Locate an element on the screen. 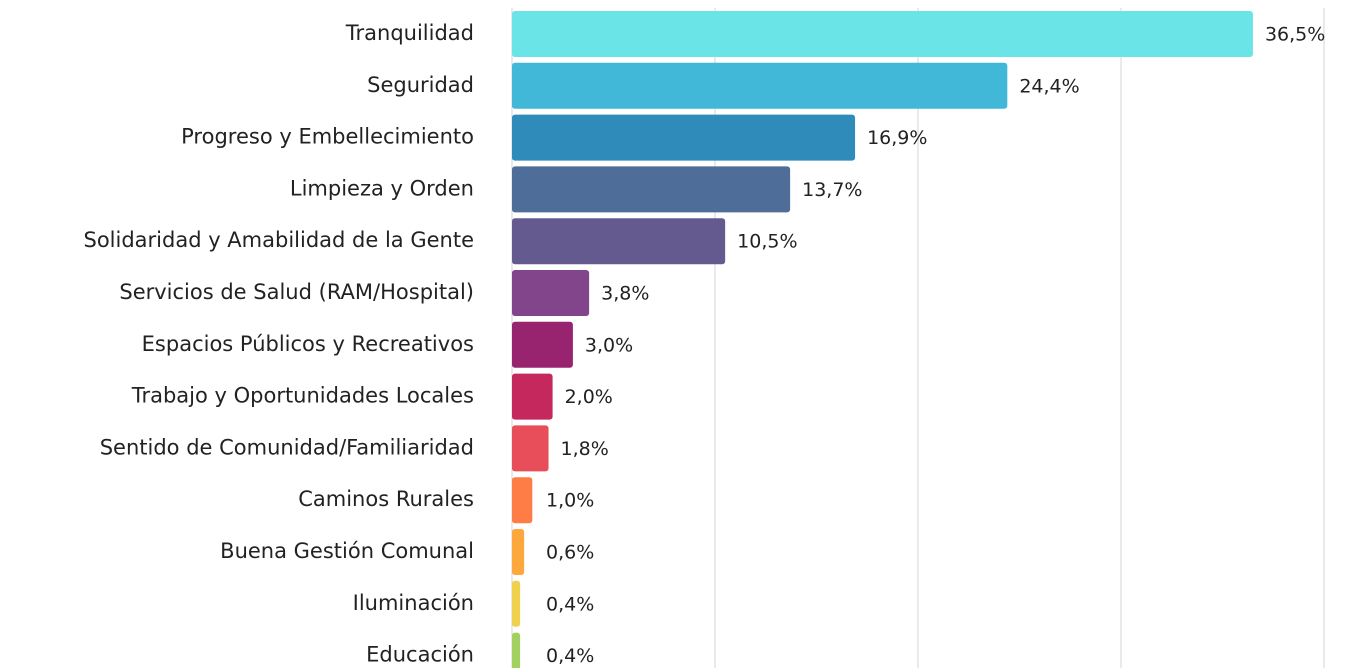 The height and width of the screenshot is (668, 1346). category-label: Buena Gestión Comunal is located at coordinates (347, 551).